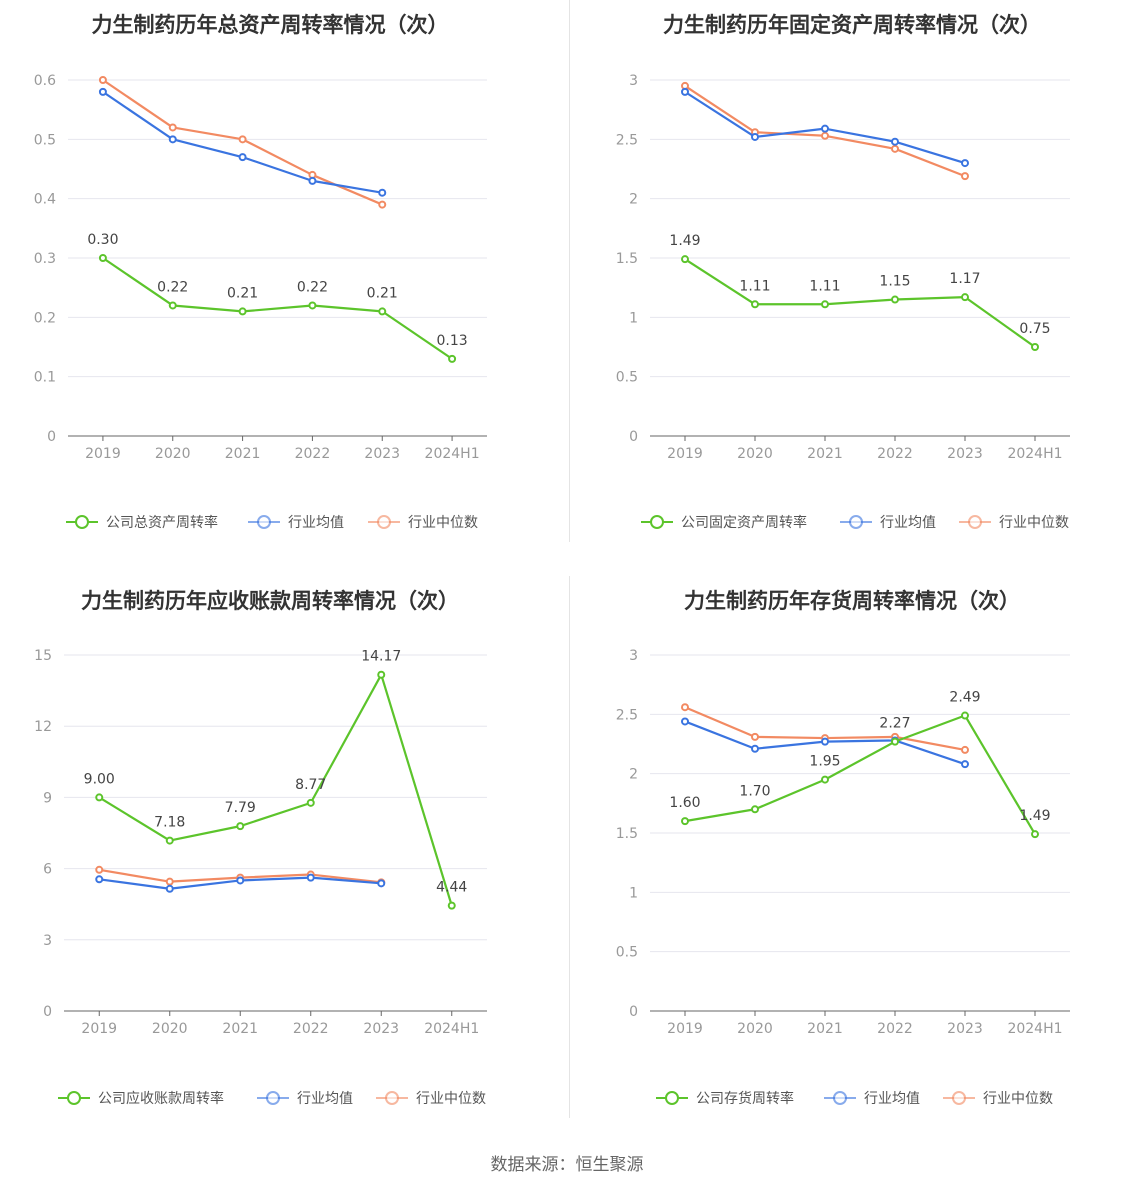  What do you see at coordinates (633, 318) in the screenshot?
I see `y-tick-label: 1` at bounding box center [633, 318].